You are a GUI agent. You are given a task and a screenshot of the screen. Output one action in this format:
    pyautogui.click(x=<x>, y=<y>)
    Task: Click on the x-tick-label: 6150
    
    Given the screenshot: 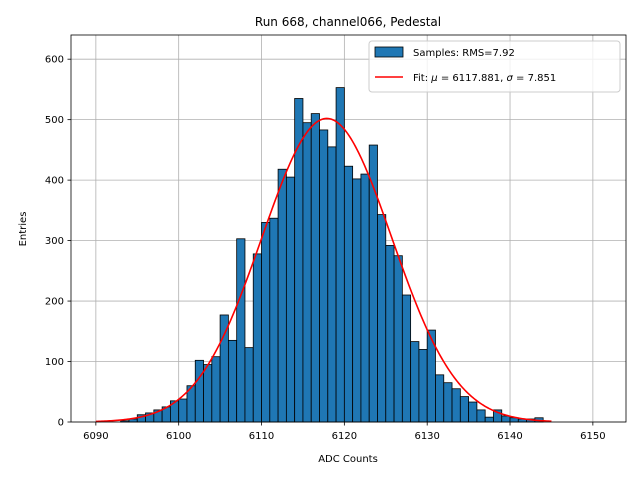 What is the action you would take?
    pyautogui.click(x=592, y=436)
    